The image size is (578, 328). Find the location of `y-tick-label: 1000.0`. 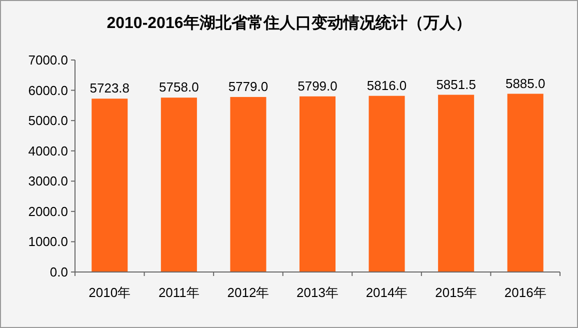

y-tick-label: 1000.0 is located at coordinates (48, 242).